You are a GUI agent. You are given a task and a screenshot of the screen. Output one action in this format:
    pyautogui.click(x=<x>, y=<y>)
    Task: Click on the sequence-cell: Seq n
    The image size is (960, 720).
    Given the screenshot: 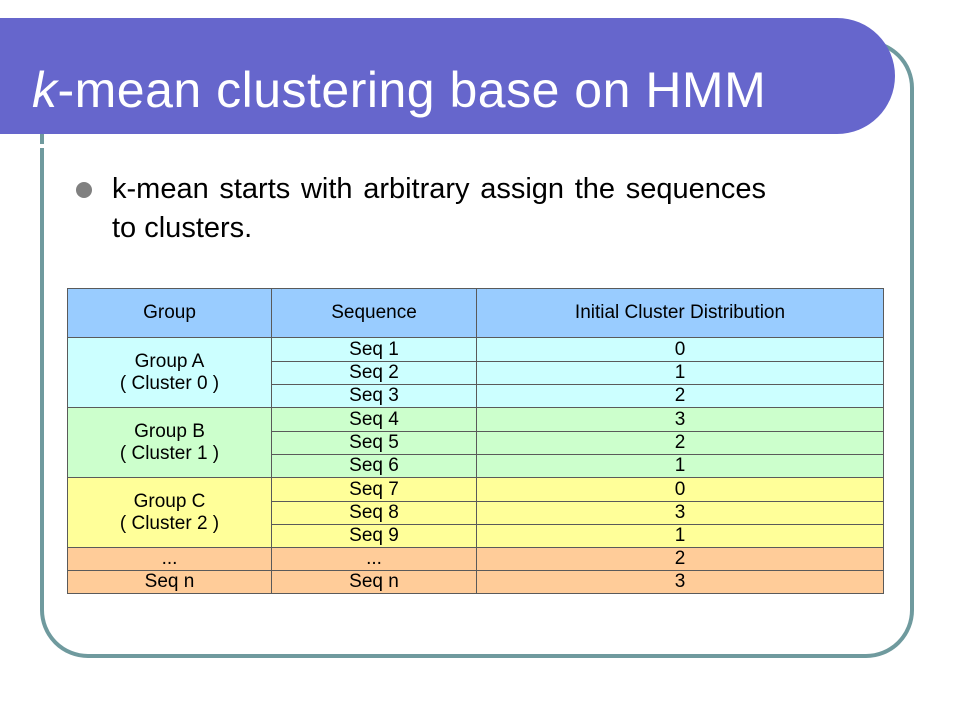 What is the action you would take?
    pyautogui.click(x=374, y=582)
    